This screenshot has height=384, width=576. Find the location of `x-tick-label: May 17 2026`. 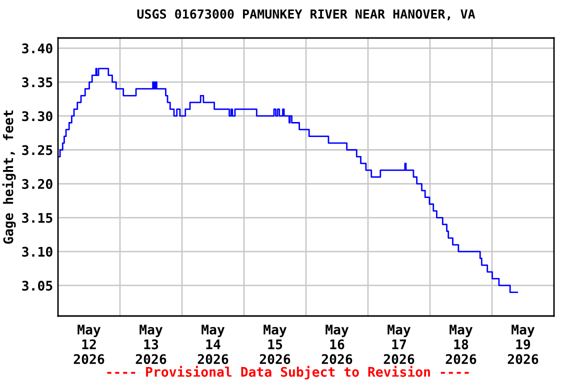

x-tick-label: May 17 2026 is located at coordinates (399, 344).